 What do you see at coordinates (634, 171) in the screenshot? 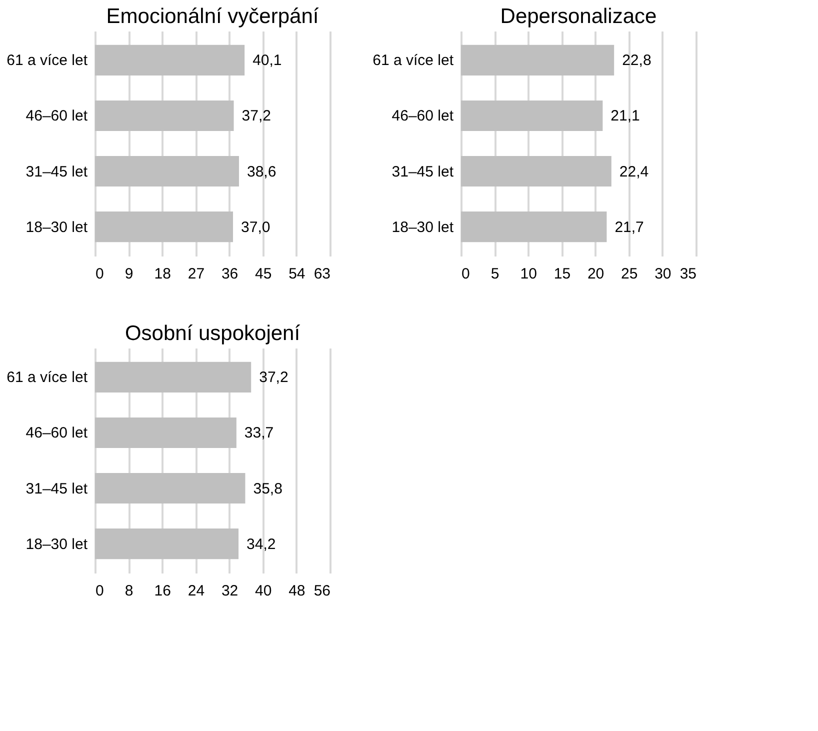
I see `data-label: 22,4` at bounding box center [634, 171].